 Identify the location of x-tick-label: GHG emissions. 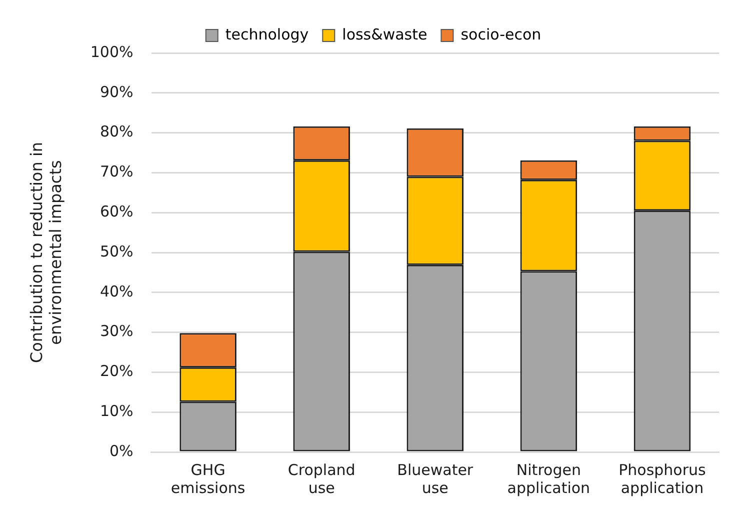
(208, 478).